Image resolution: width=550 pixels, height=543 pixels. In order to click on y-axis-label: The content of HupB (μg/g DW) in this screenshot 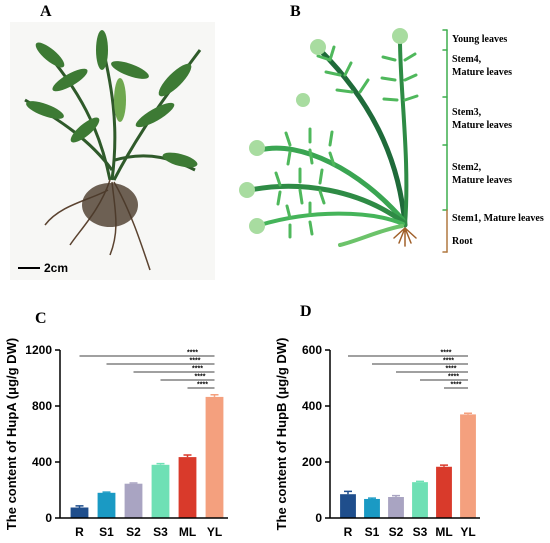, I will do `click(281, 434)`.